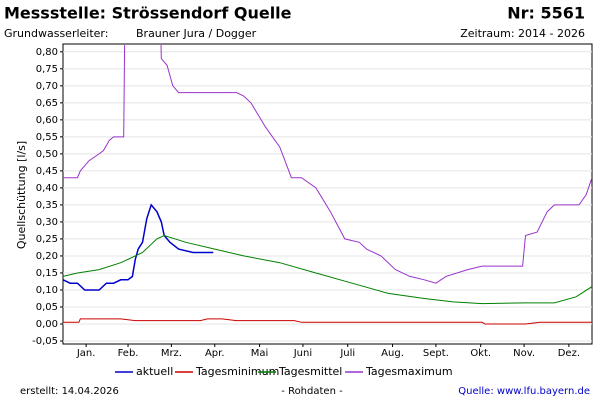 The image size is (600, 400). Describe the element at coordinates (196, 33) in the screenshot. I see `aquifer: Brauner Jura / Dogger` at that location.